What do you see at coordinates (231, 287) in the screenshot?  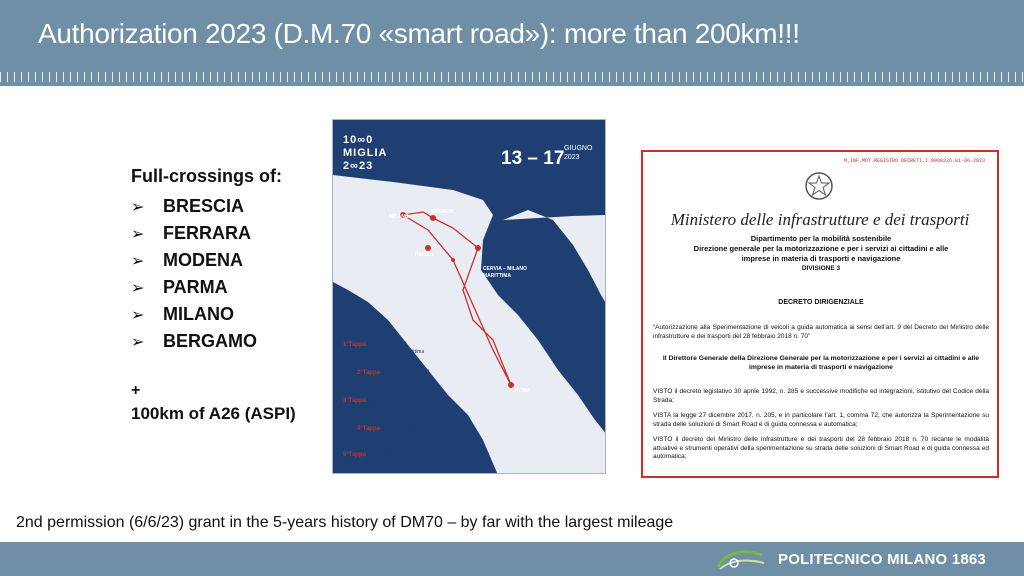 I see `list-item: ➢ PARMA` at bounding box center [231, 287].